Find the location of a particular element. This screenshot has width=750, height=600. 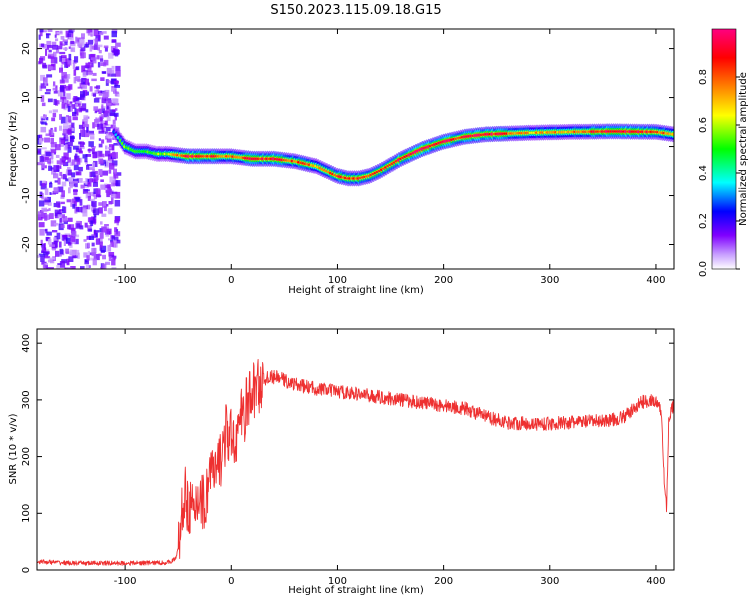

x-tick-label: 400 is located at coordinates (655, 280).